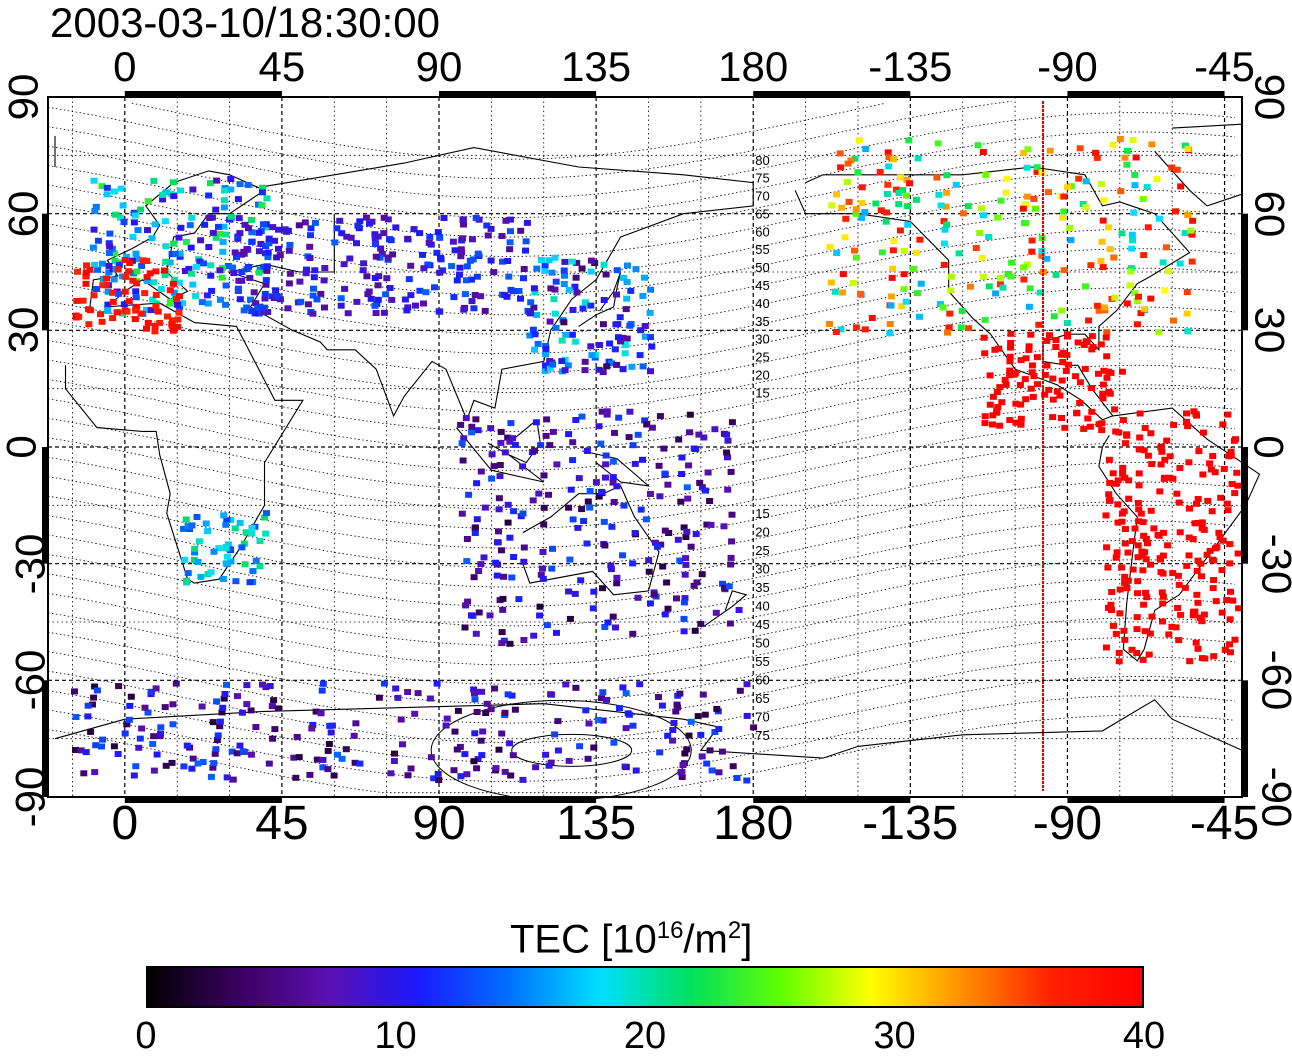  What do you see at coordinates (30, 797) in the screenshot?
I see `left-latitude-tick-label: -90` at bounding box center [30, 797].